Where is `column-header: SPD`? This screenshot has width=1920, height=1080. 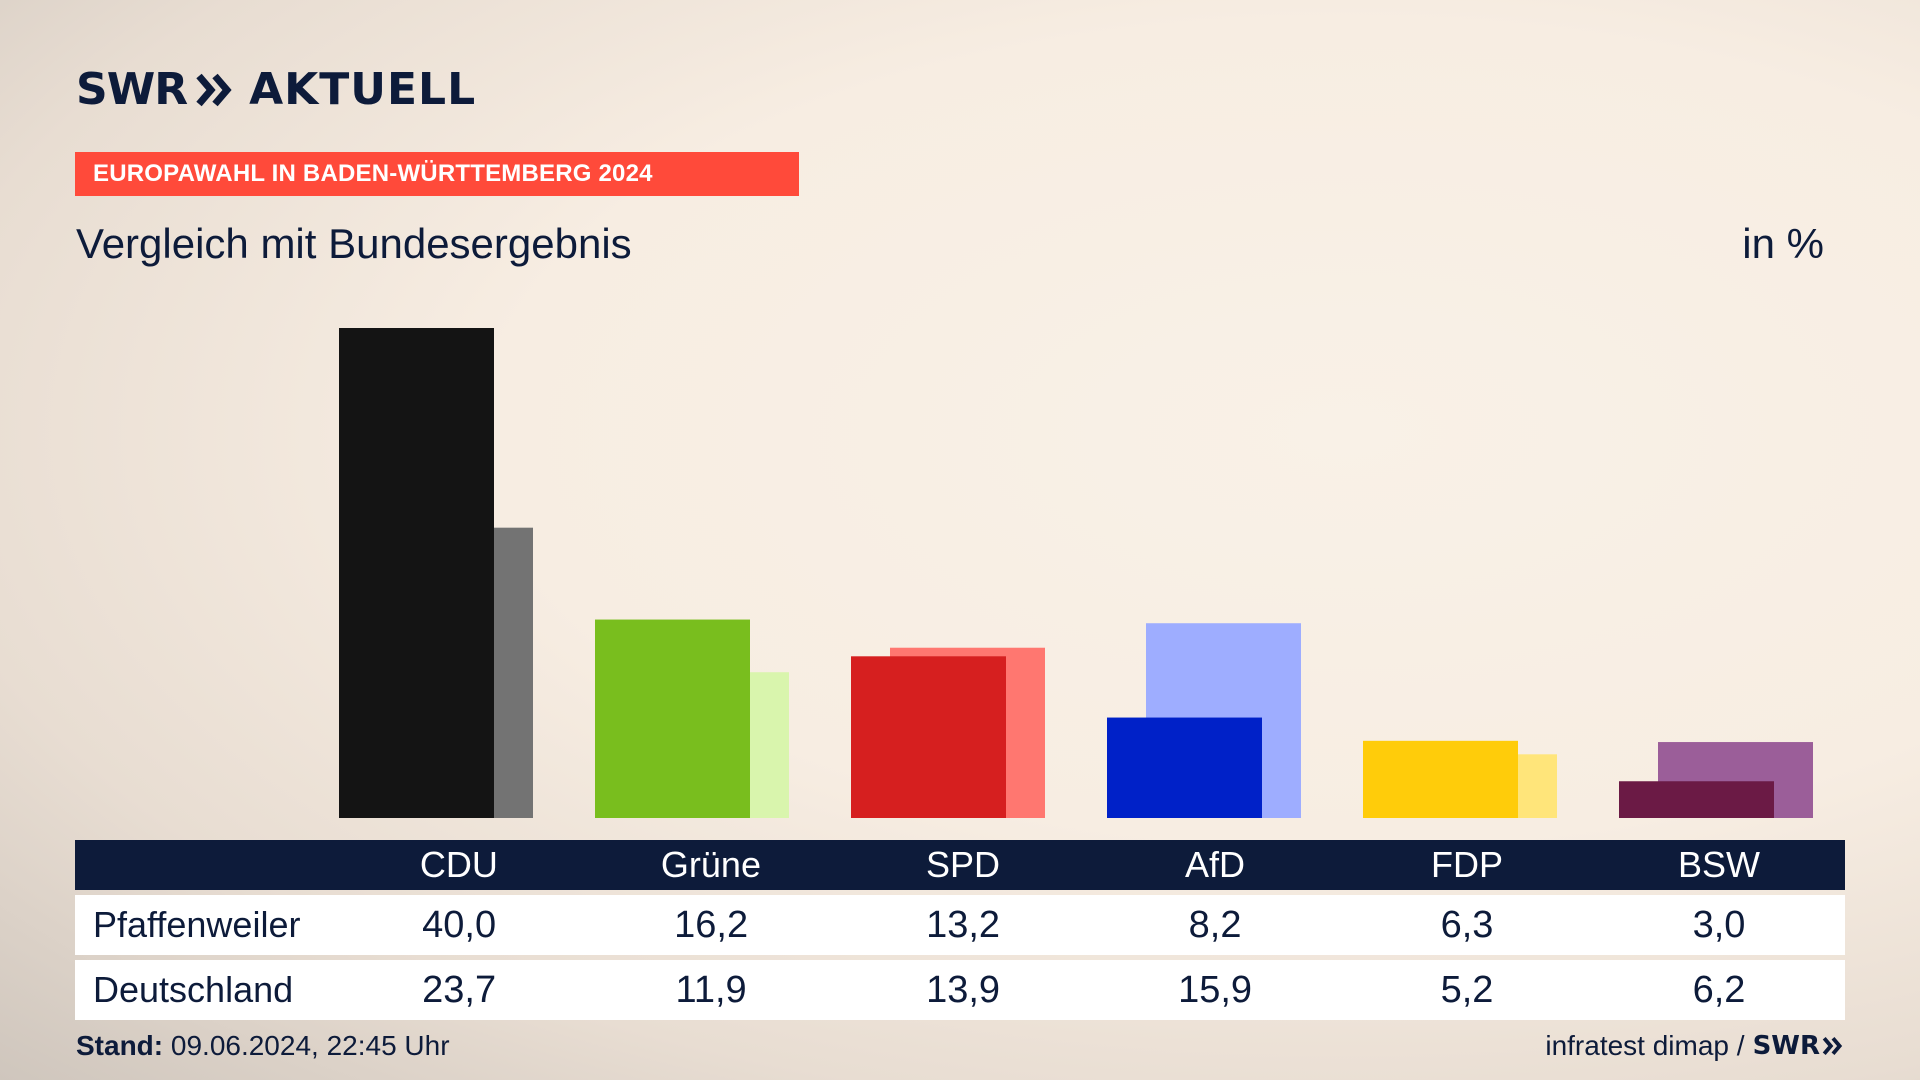 column-header: SPD is located at coordinates (962, 864).